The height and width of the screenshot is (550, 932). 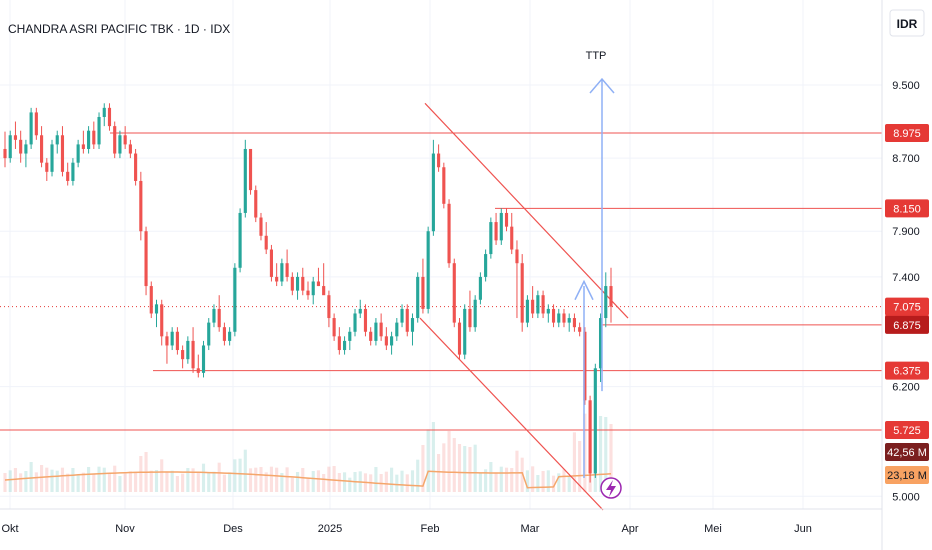 I want to click on volume-ma-badge, so click(x=907, y=475).